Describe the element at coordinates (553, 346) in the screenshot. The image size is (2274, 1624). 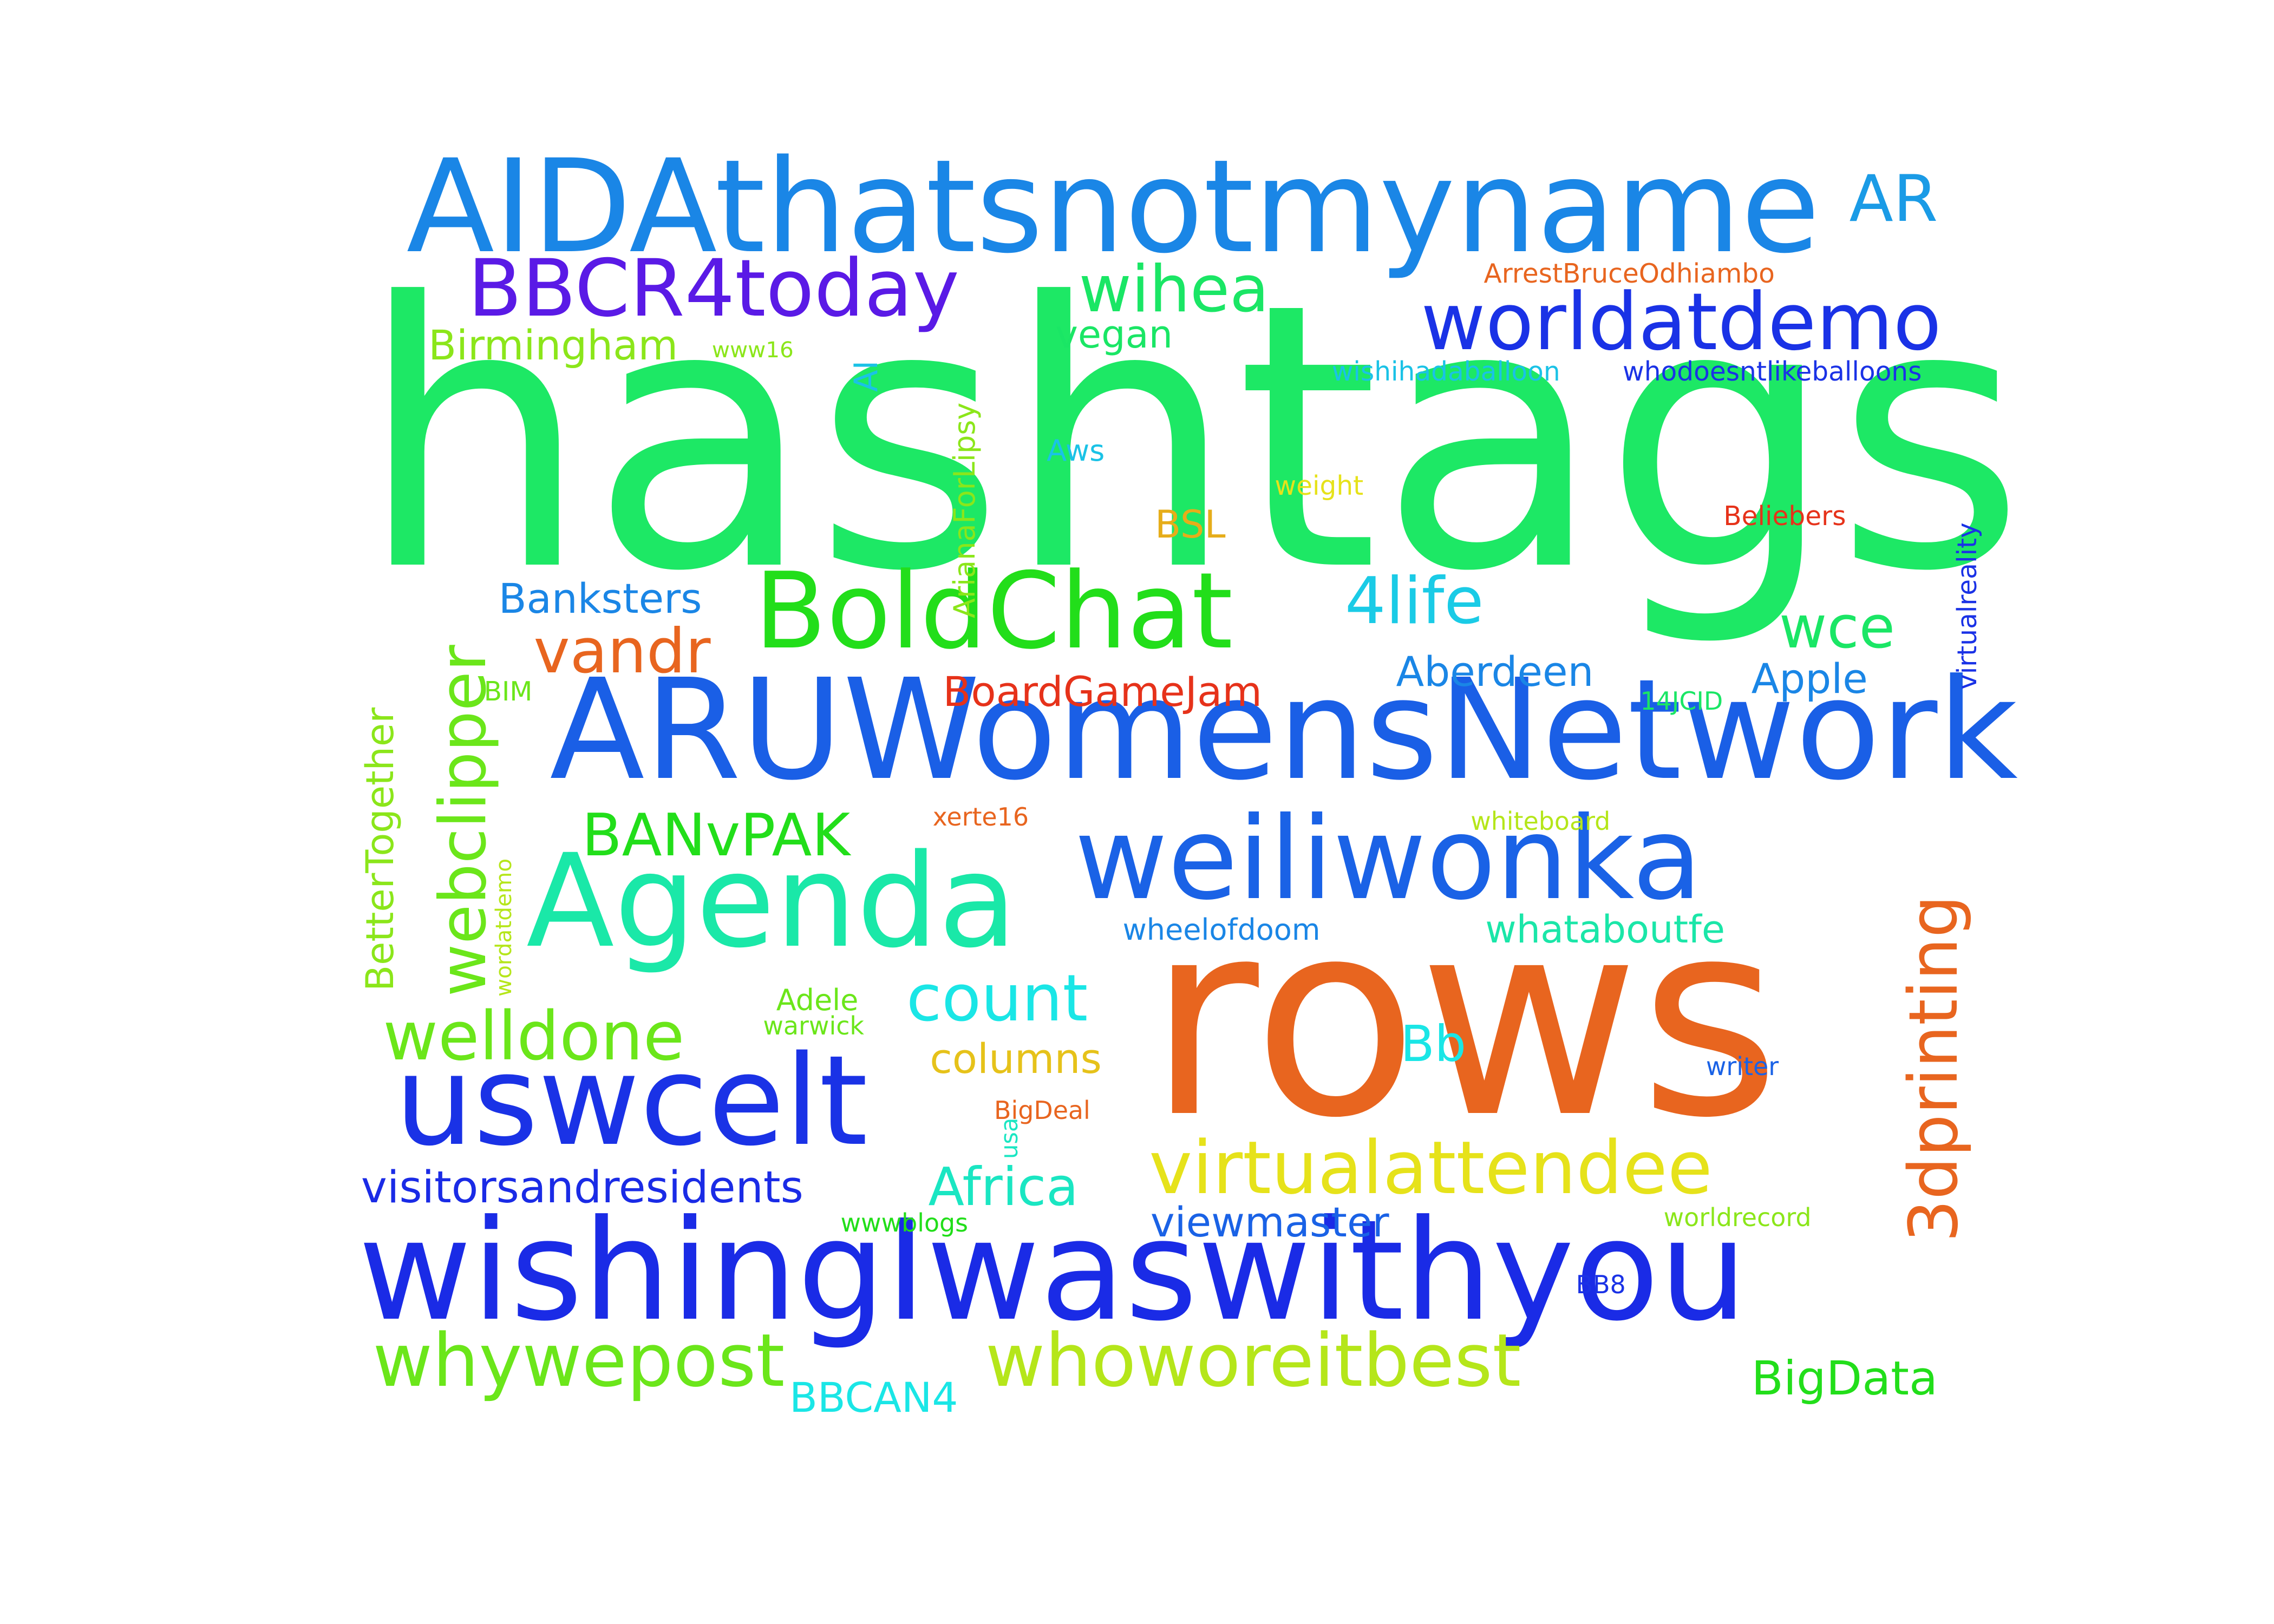
I see `word-birmingham: Birmingham` at that location.